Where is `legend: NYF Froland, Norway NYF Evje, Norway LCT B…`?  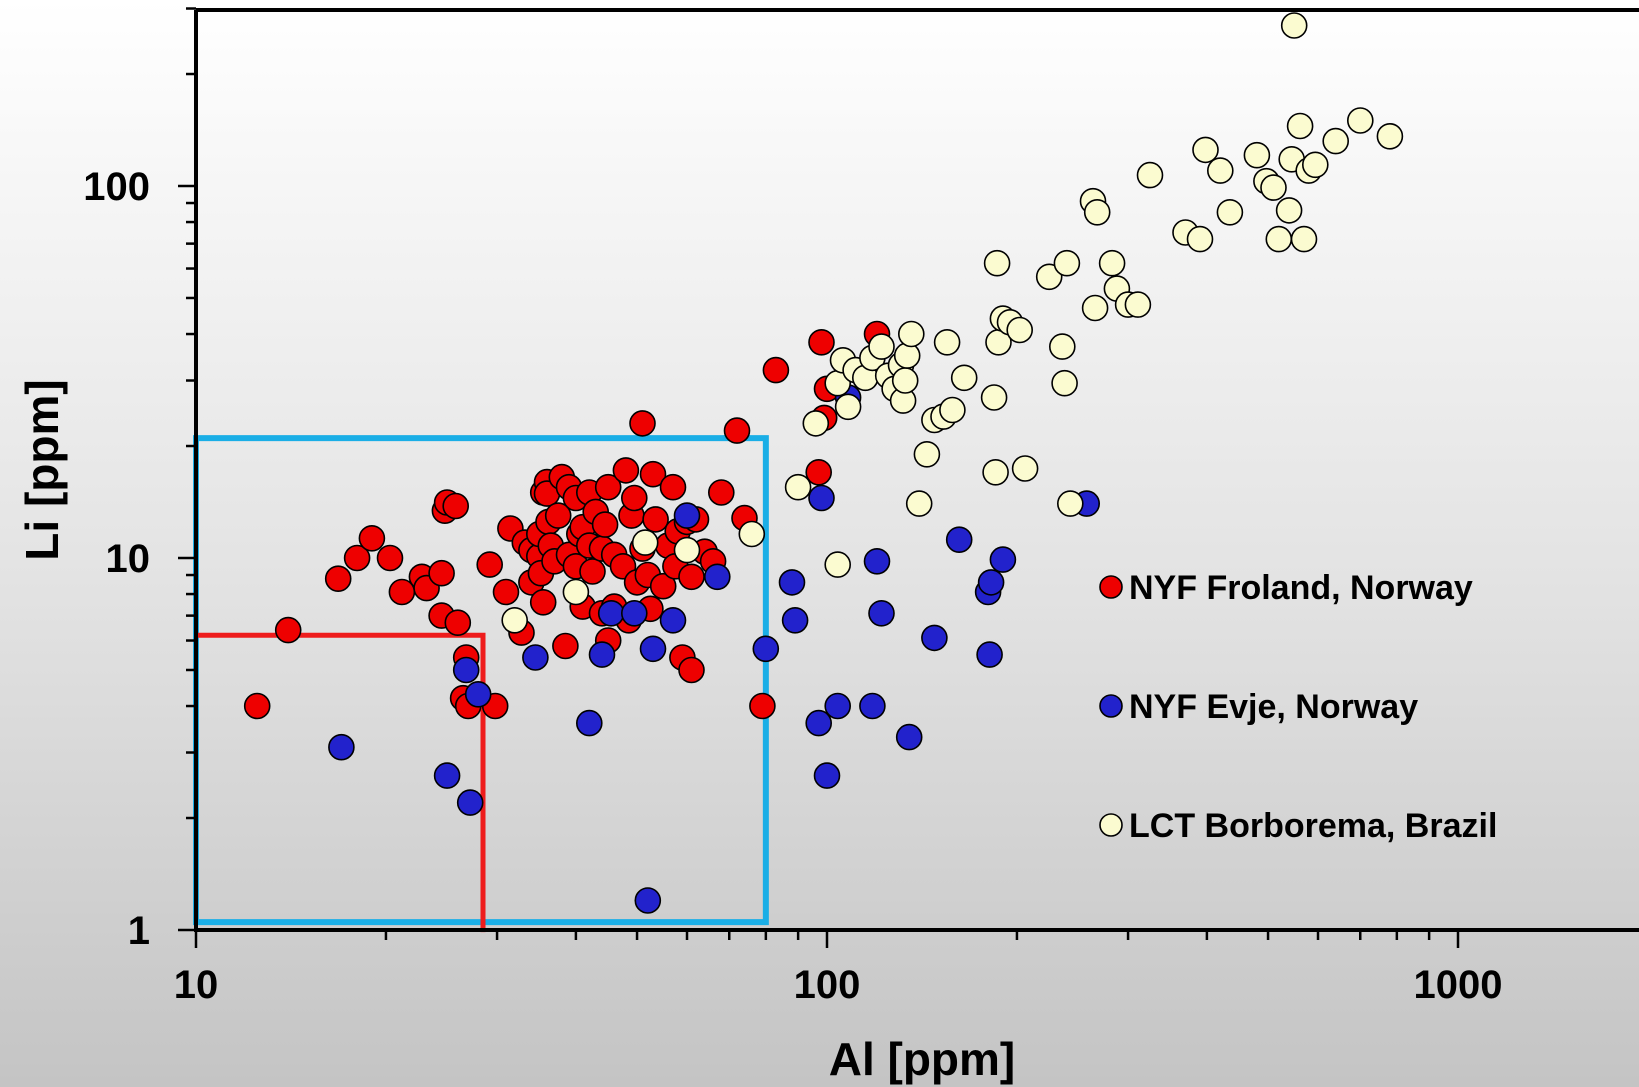 legend: NYF Froland, Norway NYF Evje, Norway LCT B… is located at coordinates (1298, 707).